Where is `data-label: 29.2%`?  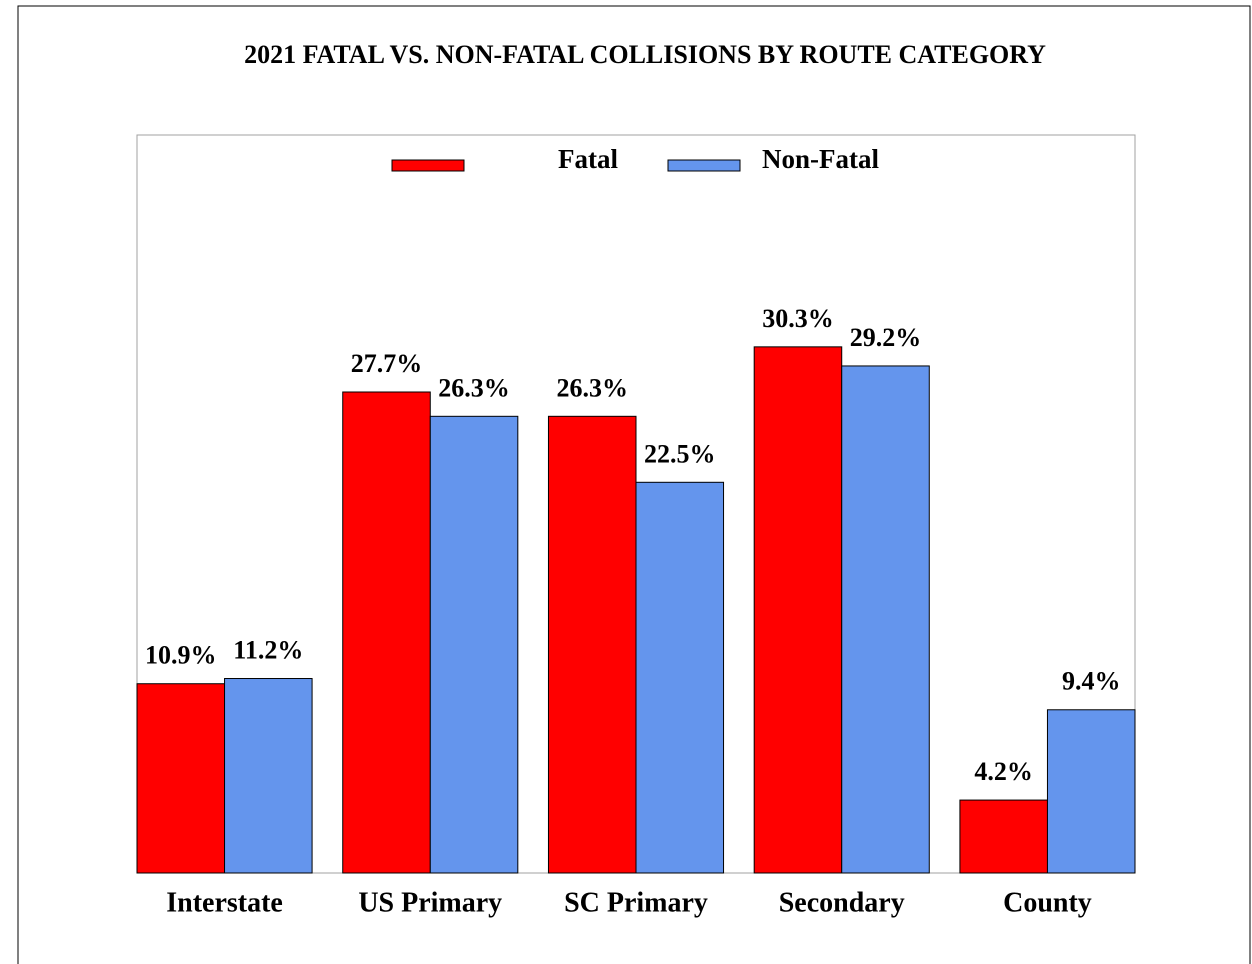
data-label: 29.2% is located at coordinates (886, 337).